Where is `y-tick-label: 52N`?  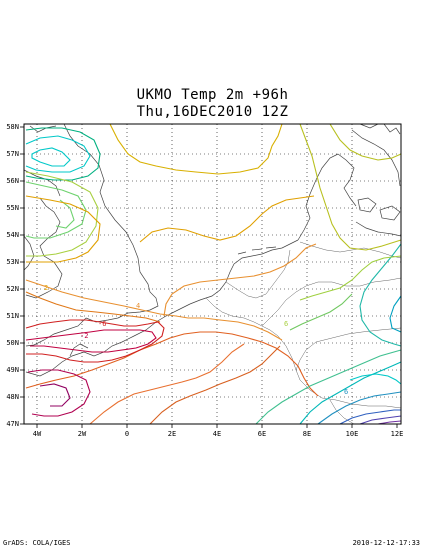 y-tick-label: 52N is located at coordinates (12, 289).